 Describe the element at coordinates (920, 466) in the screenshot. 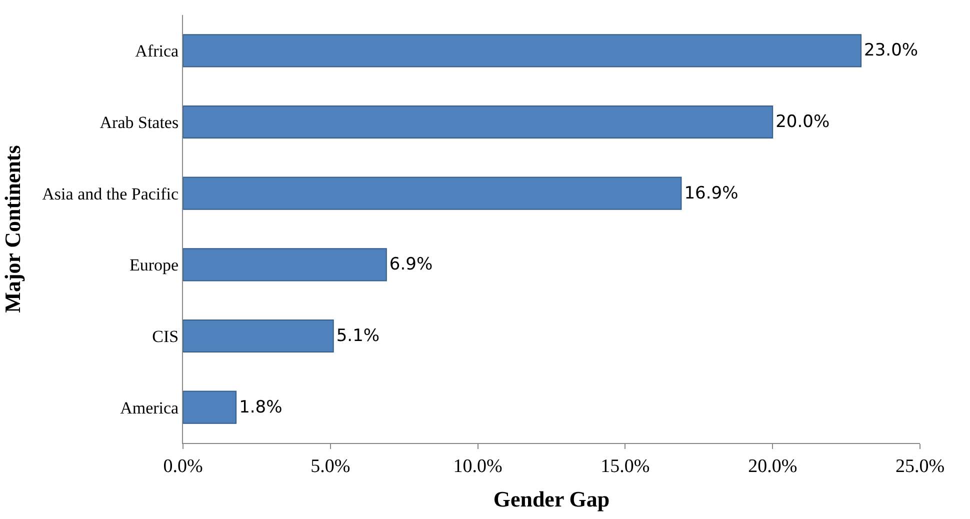

I see `x-tick-label: 25.0%` at that location.